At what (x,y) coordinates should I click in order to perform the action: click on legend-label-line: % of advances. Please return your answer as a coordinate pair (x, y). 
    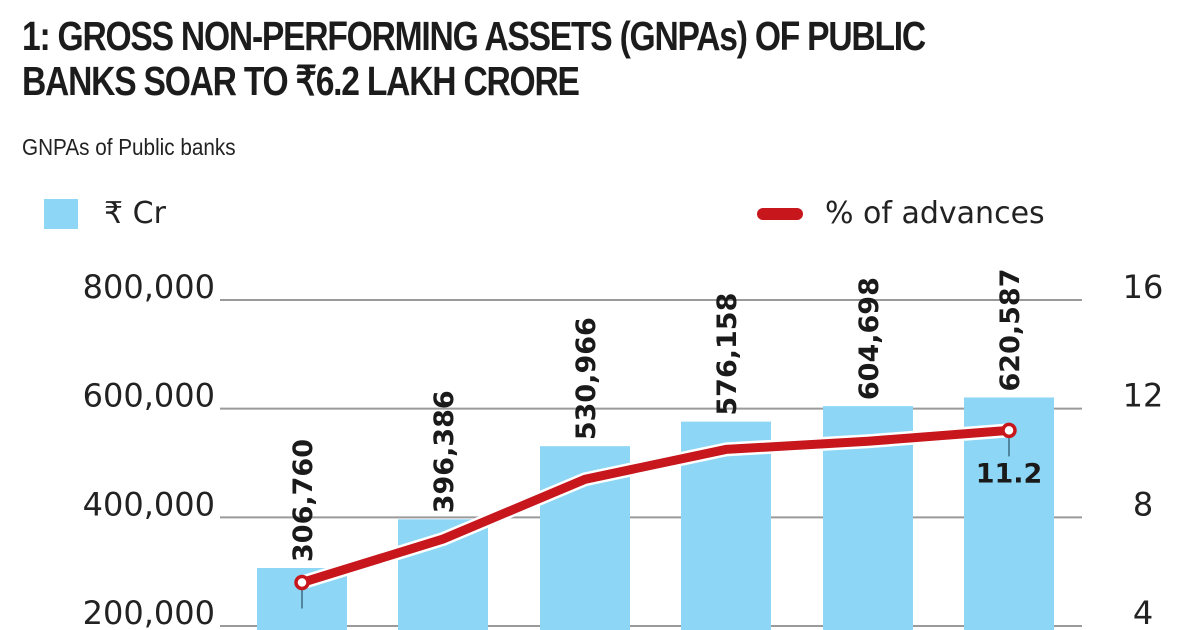
    Looking at the image, I should click on (935, 213).